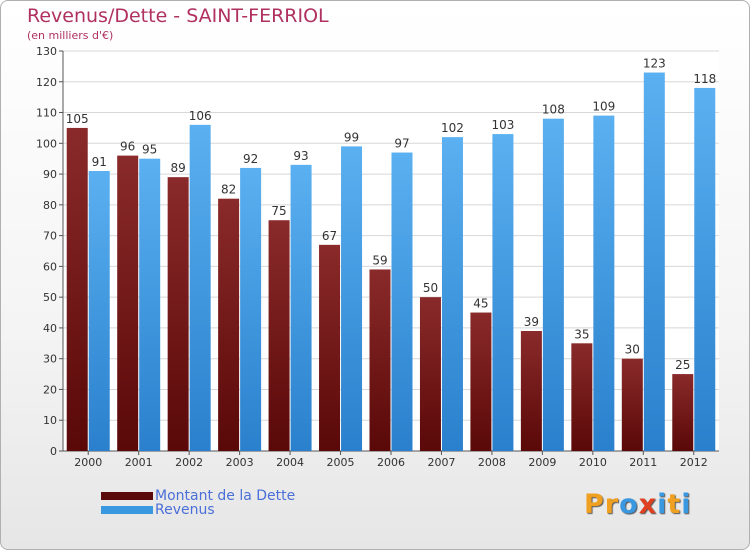  Describe the element at coordinates (593, 462) in the screenshot. I see `x-tick-label: 2010` at that location.